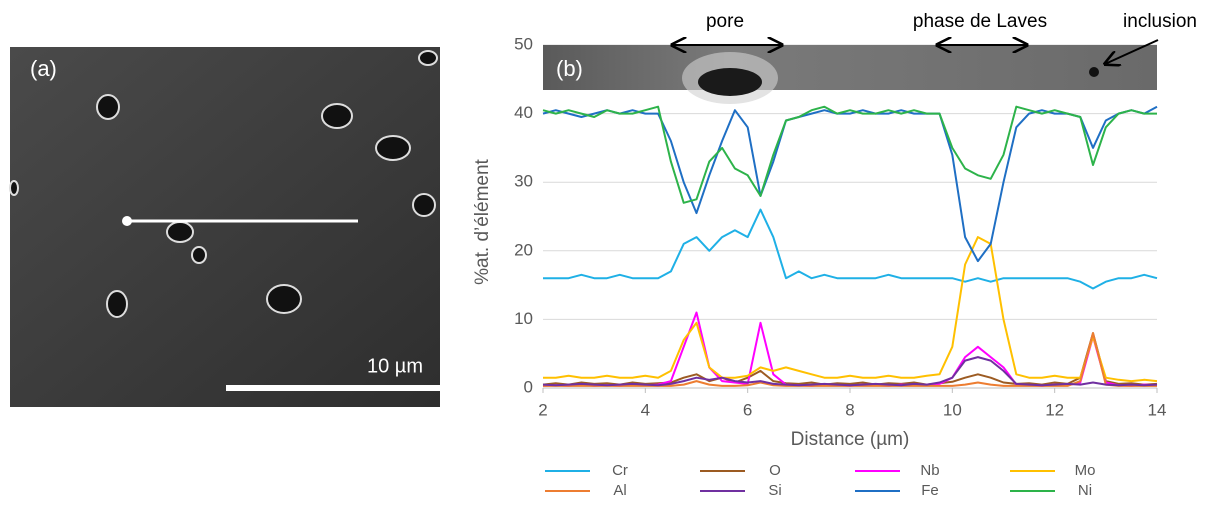 Image resolution: width=1227 pixels, height=512 pixels. I want to click on legend-label: Nb, so click(929, 470).